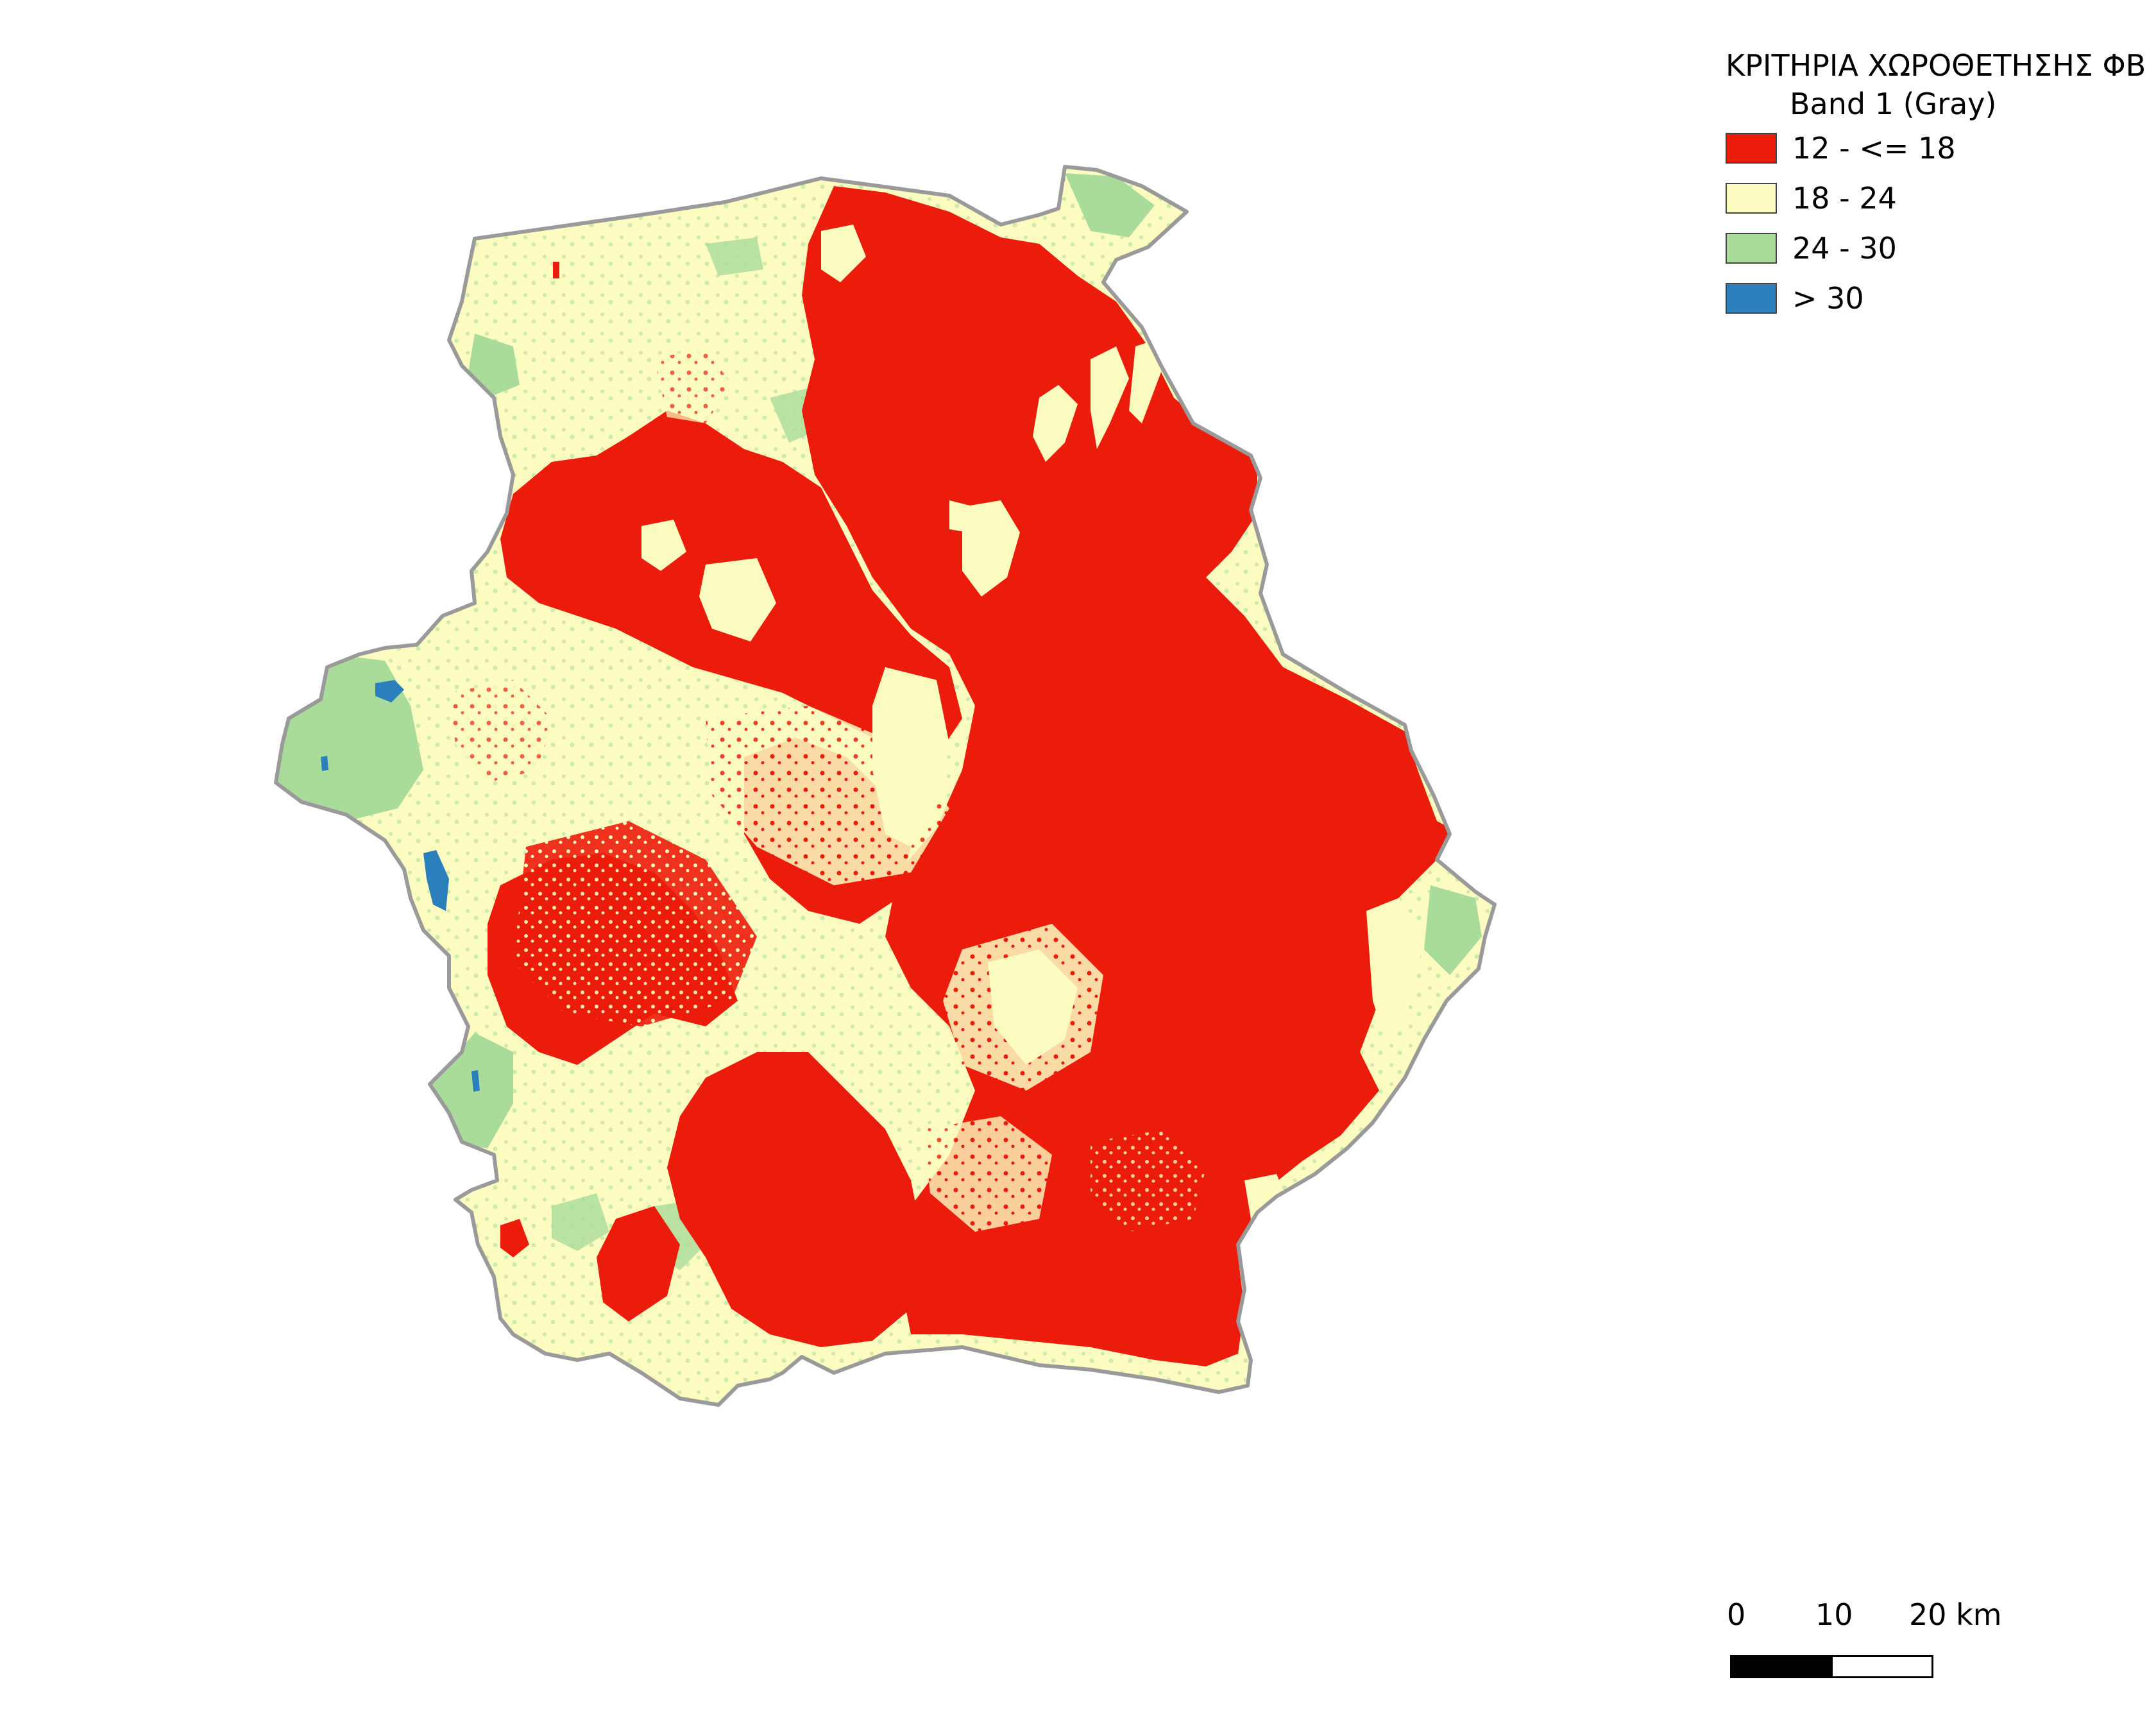 This screenshot has width=2156, height=1709. Describe the element at coordinates (1752, 248) in the screenshot. I see `legend-swatch-green` at that location.